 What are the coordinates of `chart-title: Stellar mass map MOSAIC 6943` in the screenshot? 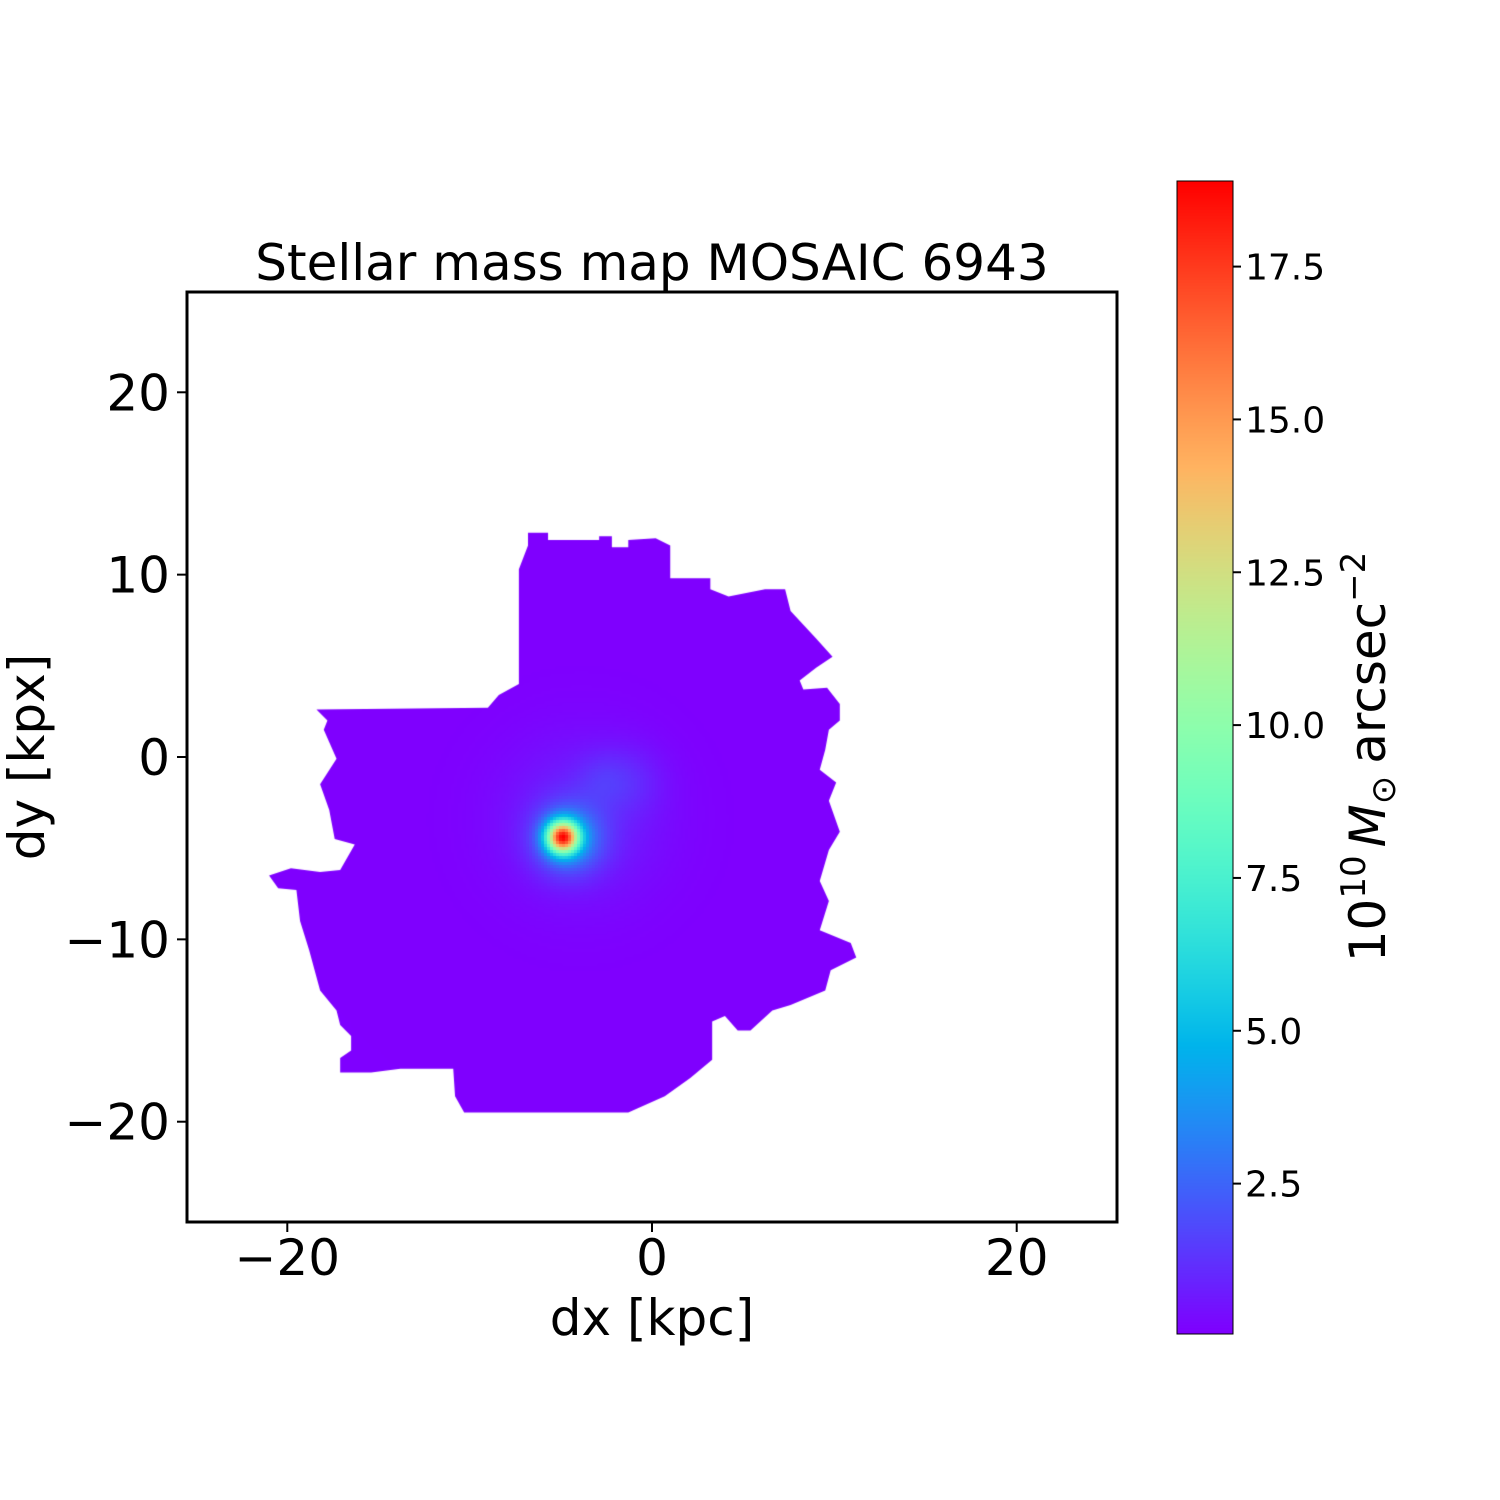 It's located at (651, 263).